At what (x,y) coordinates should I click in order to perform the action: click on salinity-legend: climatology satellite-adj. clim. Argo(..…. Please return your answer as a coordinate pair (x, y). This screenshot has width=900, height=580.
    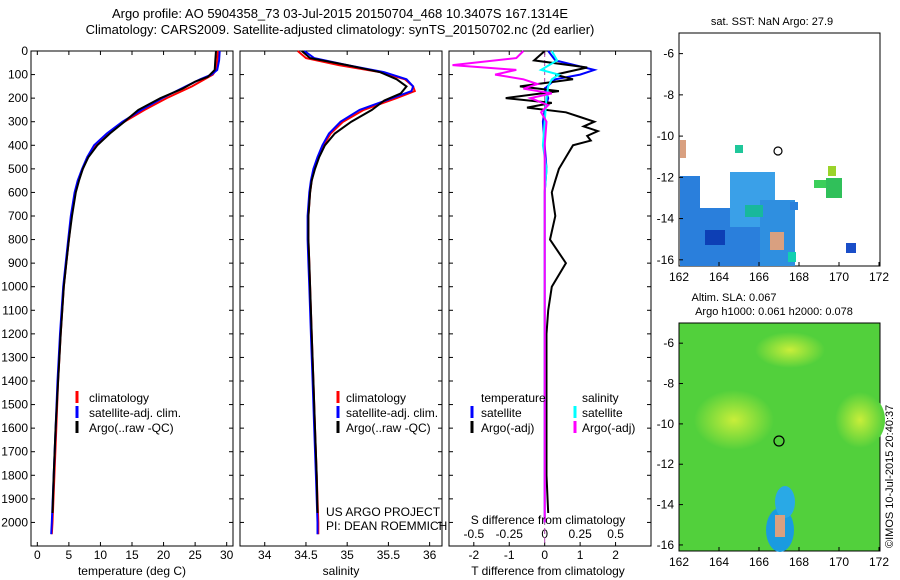
    Looking at the image, I should click on (386, 462).